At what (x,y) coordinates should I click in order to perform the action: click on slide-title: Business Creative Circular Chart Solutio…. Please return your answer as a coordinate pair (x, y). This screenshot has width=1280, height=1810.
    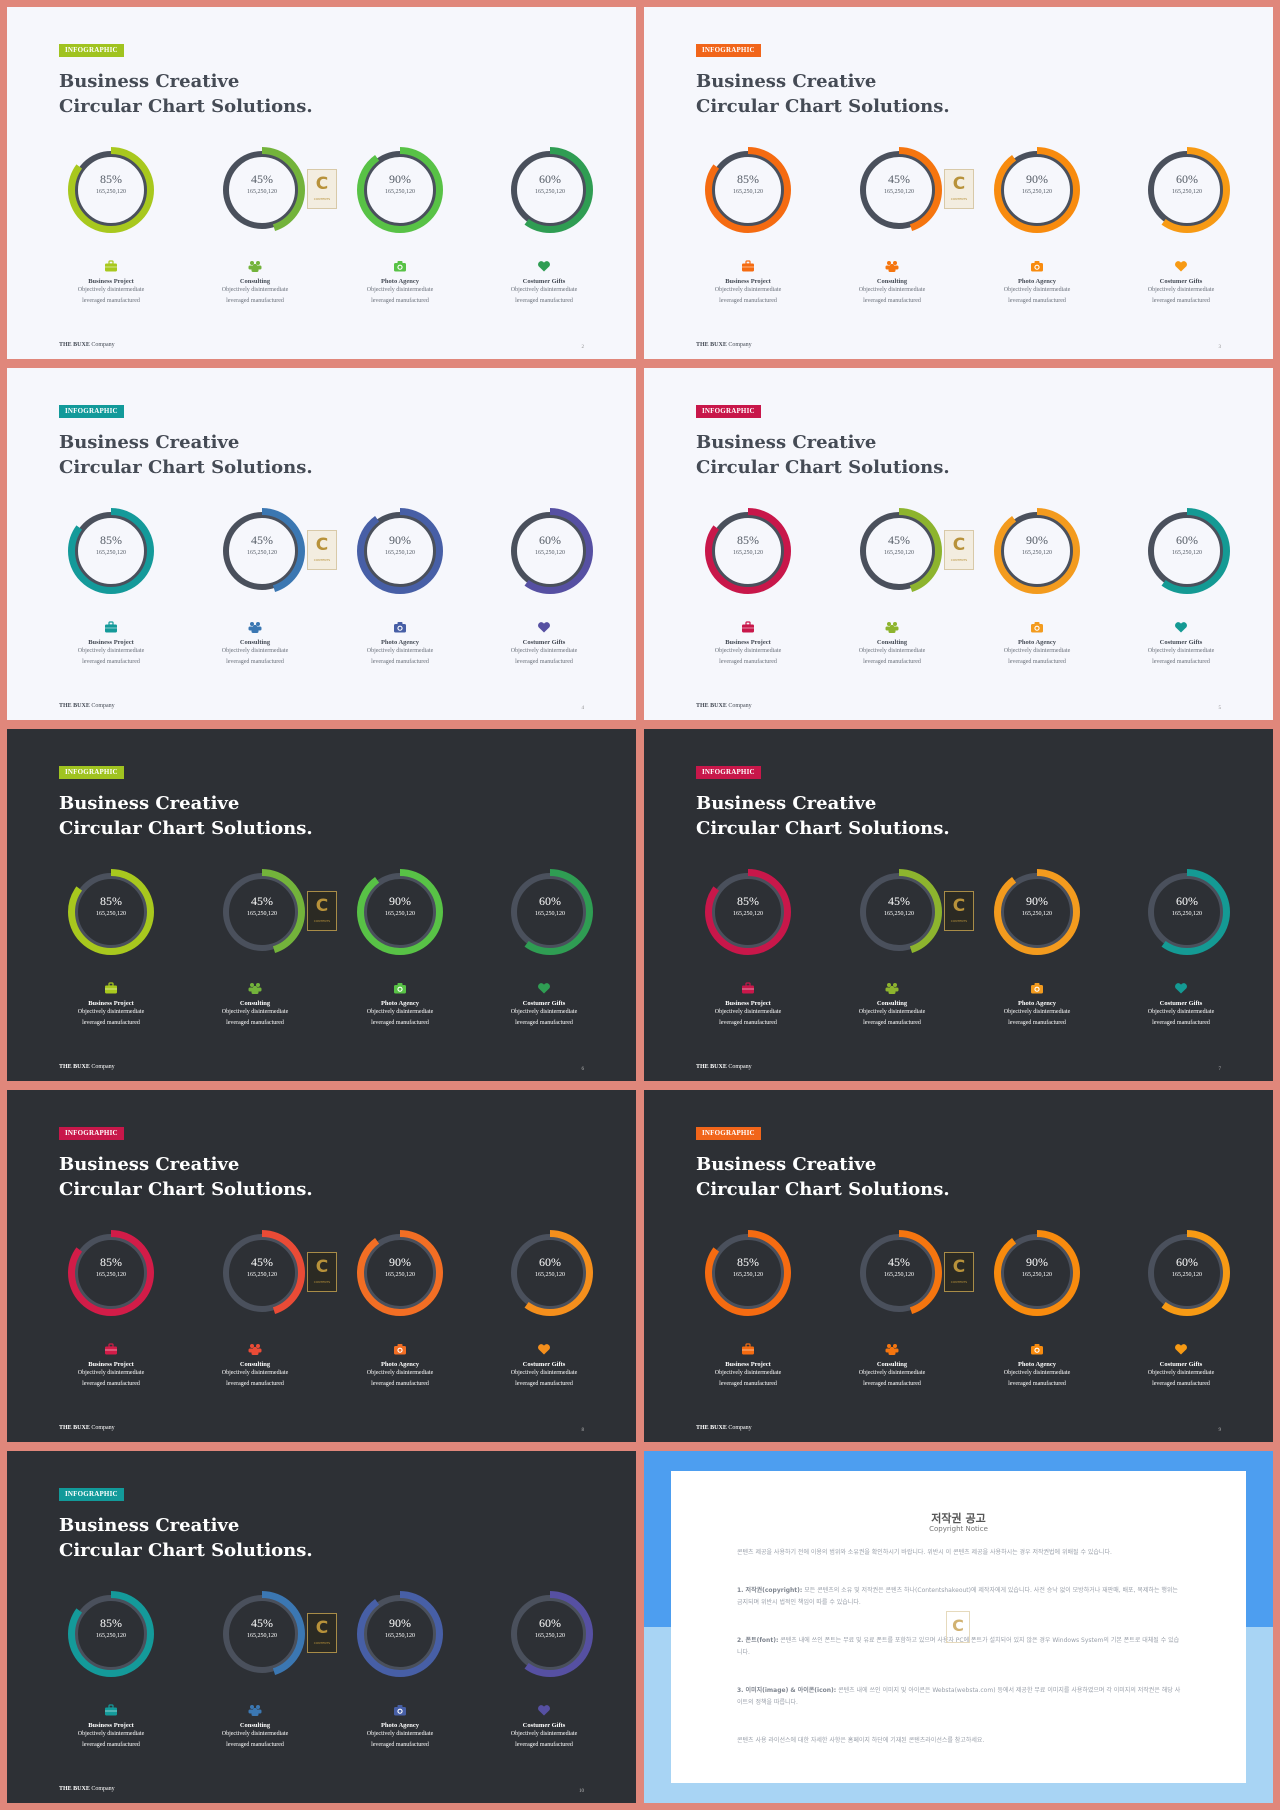
    Looking at the image, I should click on (186, 94).